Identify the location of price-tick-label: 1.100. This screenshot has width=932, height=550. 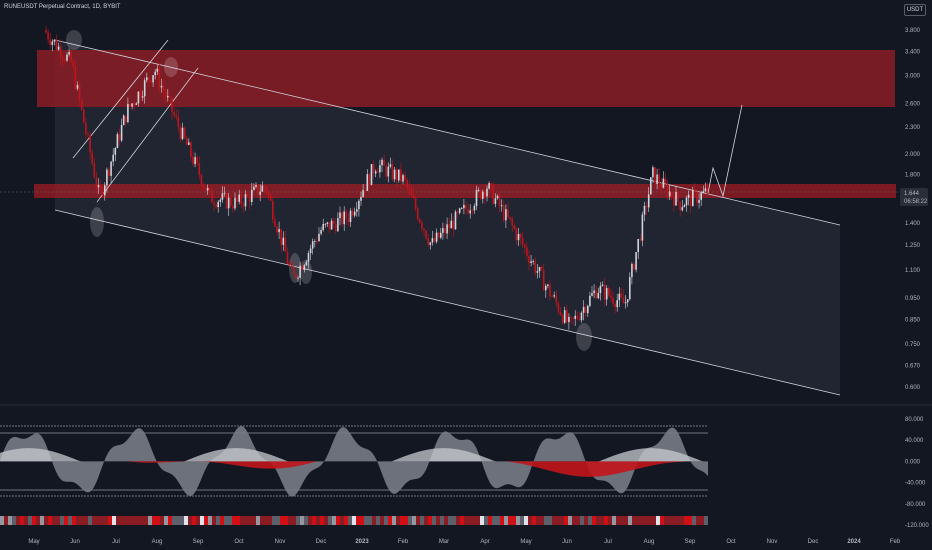
(913, 271).